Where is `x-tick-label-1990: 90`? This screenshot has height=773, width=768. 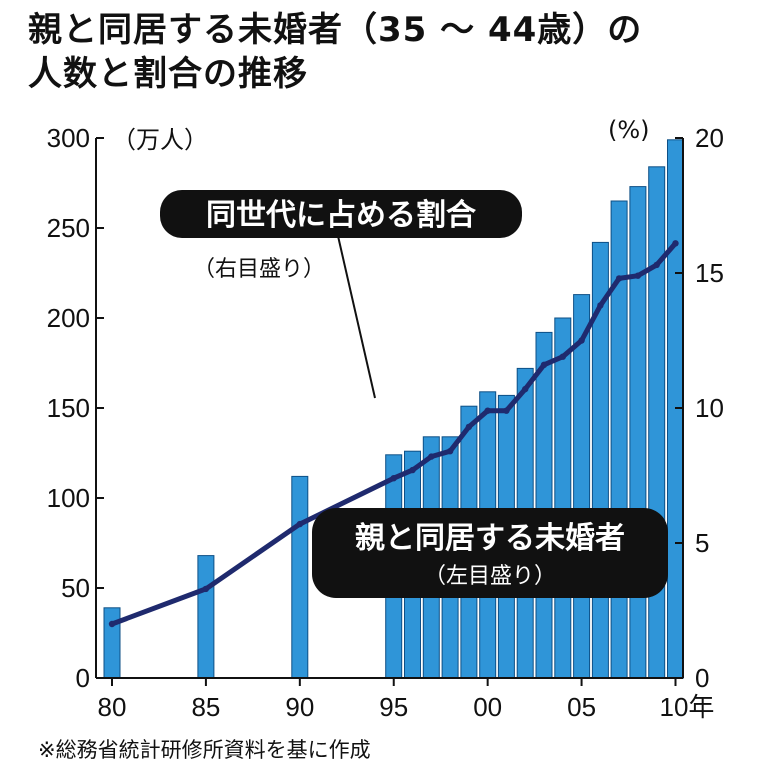
x-tick-label-1990: 90 is located at coordinates (299, 707).